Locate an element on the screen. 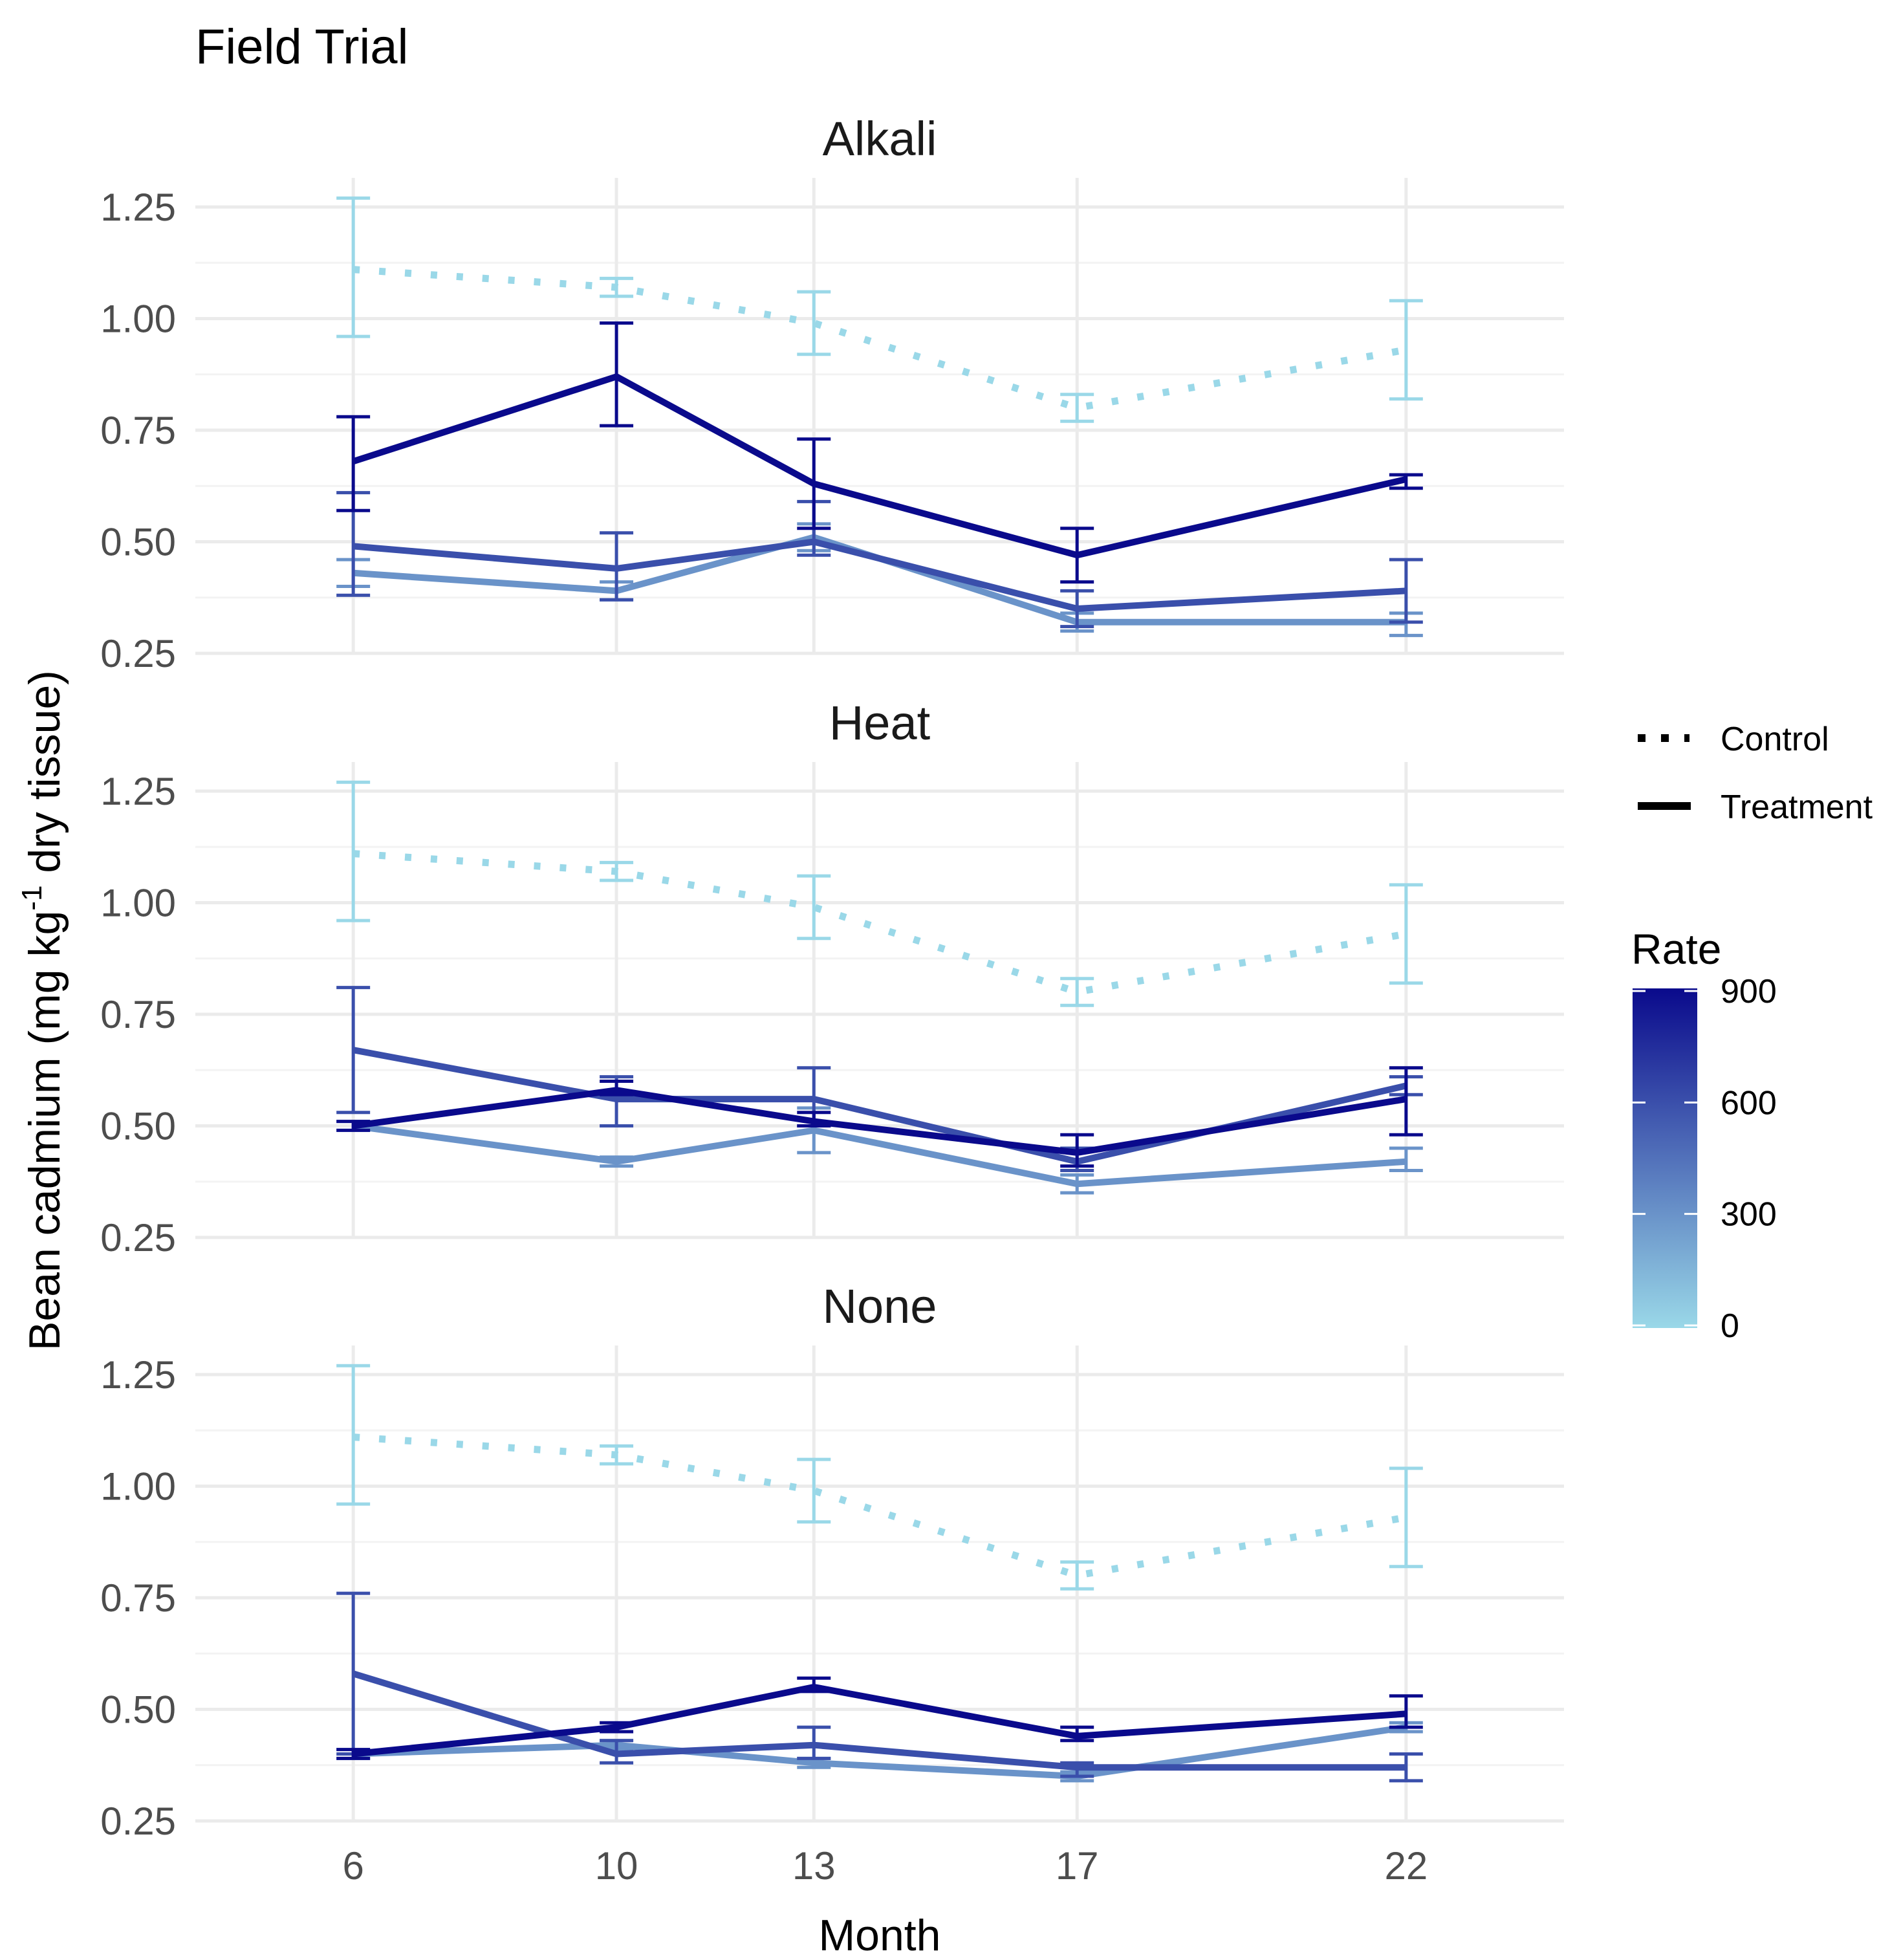 The width and height of the screenshot is (1901, 1960). colorbar-ticks: 0 300 600 900 is located at coordinates (1705, 1159).